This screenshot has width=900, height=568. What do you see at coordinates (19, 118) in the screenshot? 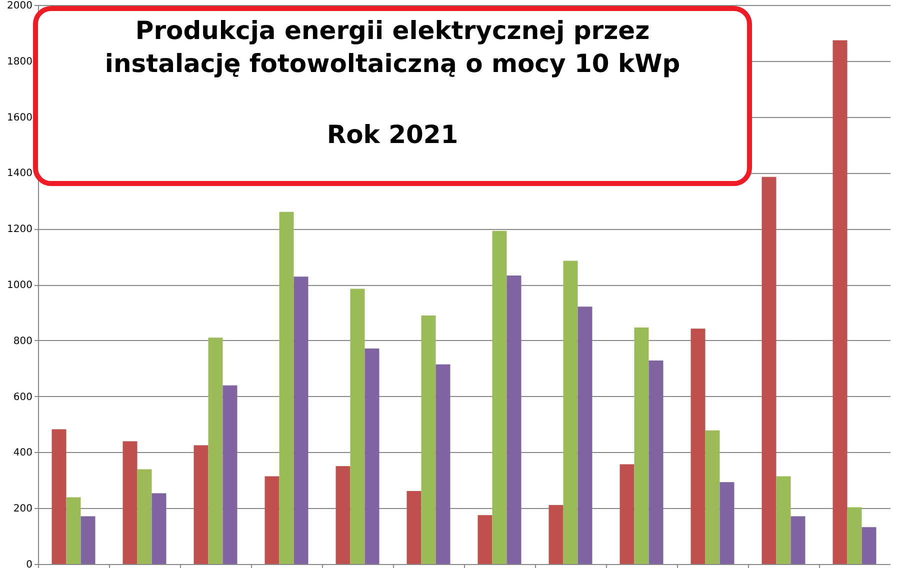
I see `y-tick-label: 1600` at bounding box center [19, 118].